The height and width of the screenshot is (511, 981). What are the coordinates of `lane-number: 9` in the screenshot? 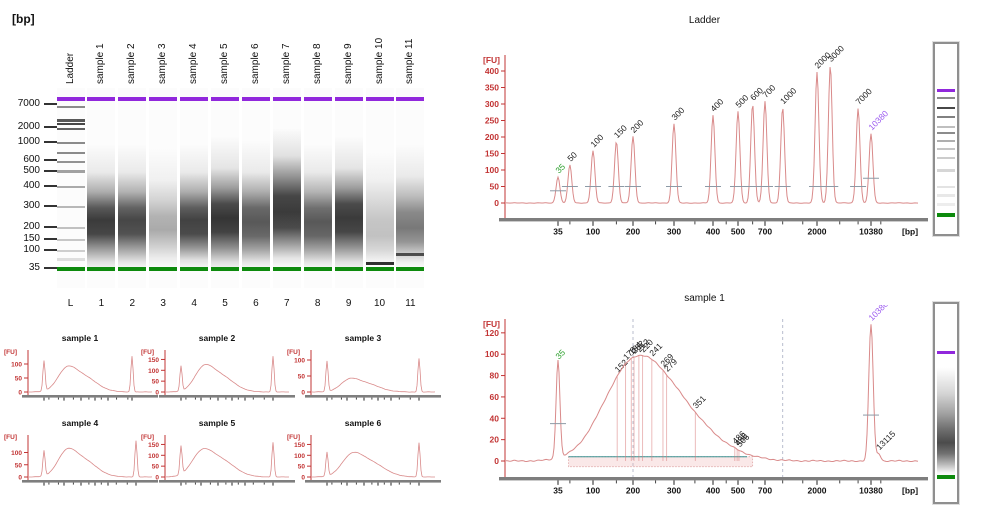 It's located at (348, 303).